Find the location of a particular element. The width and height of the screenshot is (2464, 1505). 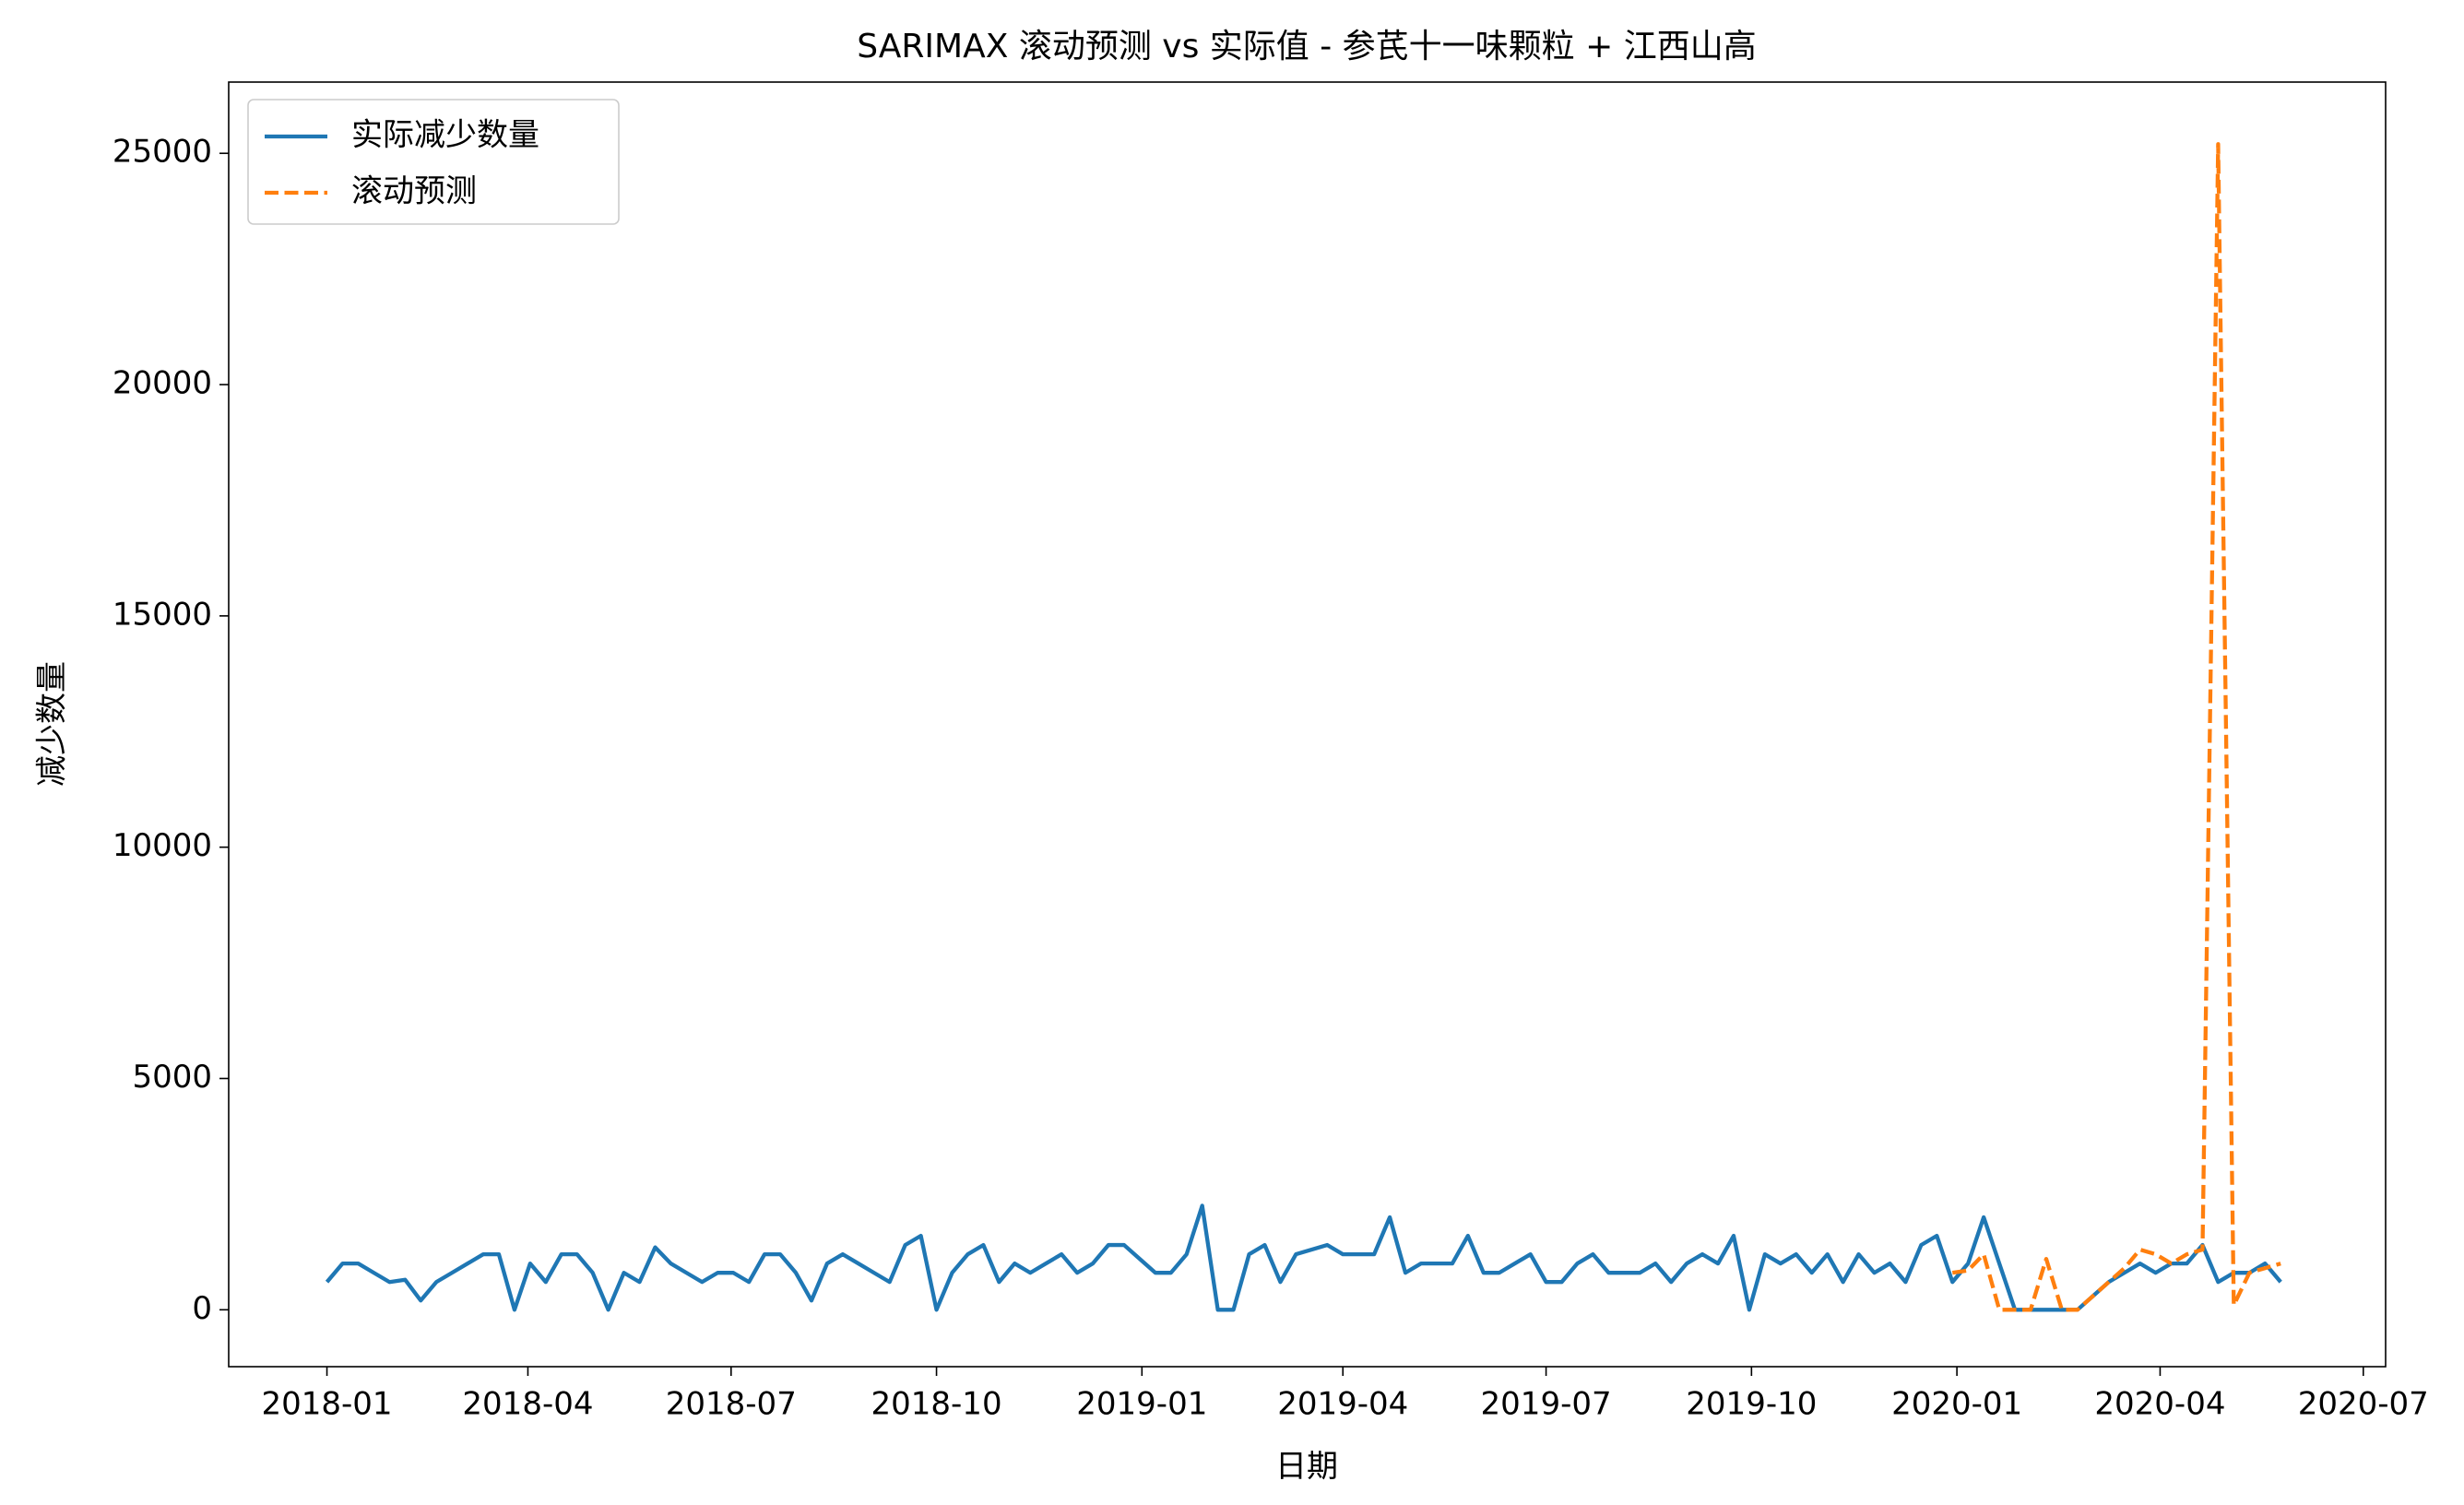

x-tick-label: 2018-04 is located at coordinates (528, 1404).